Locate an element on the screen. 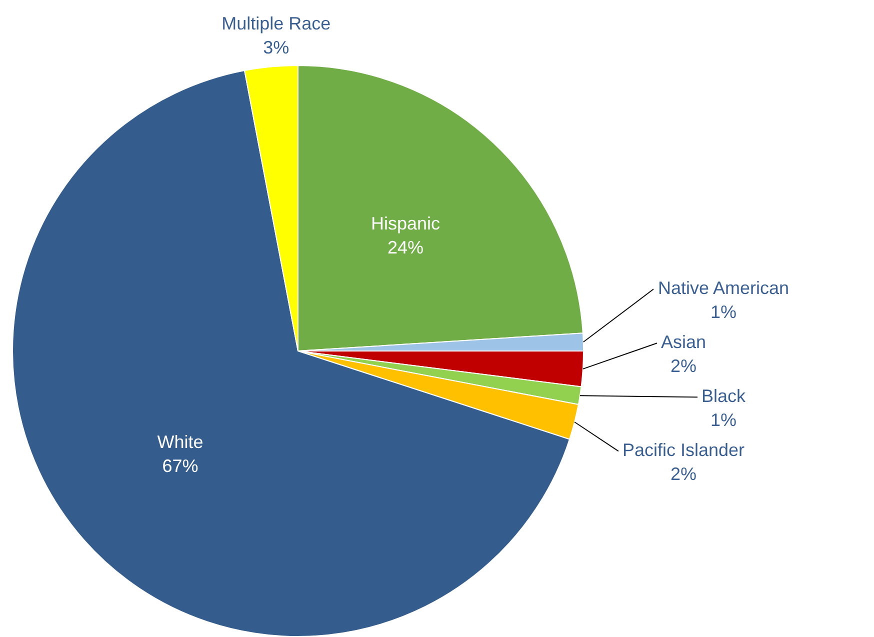  slice-label: White is located at coordinates (180, 442).